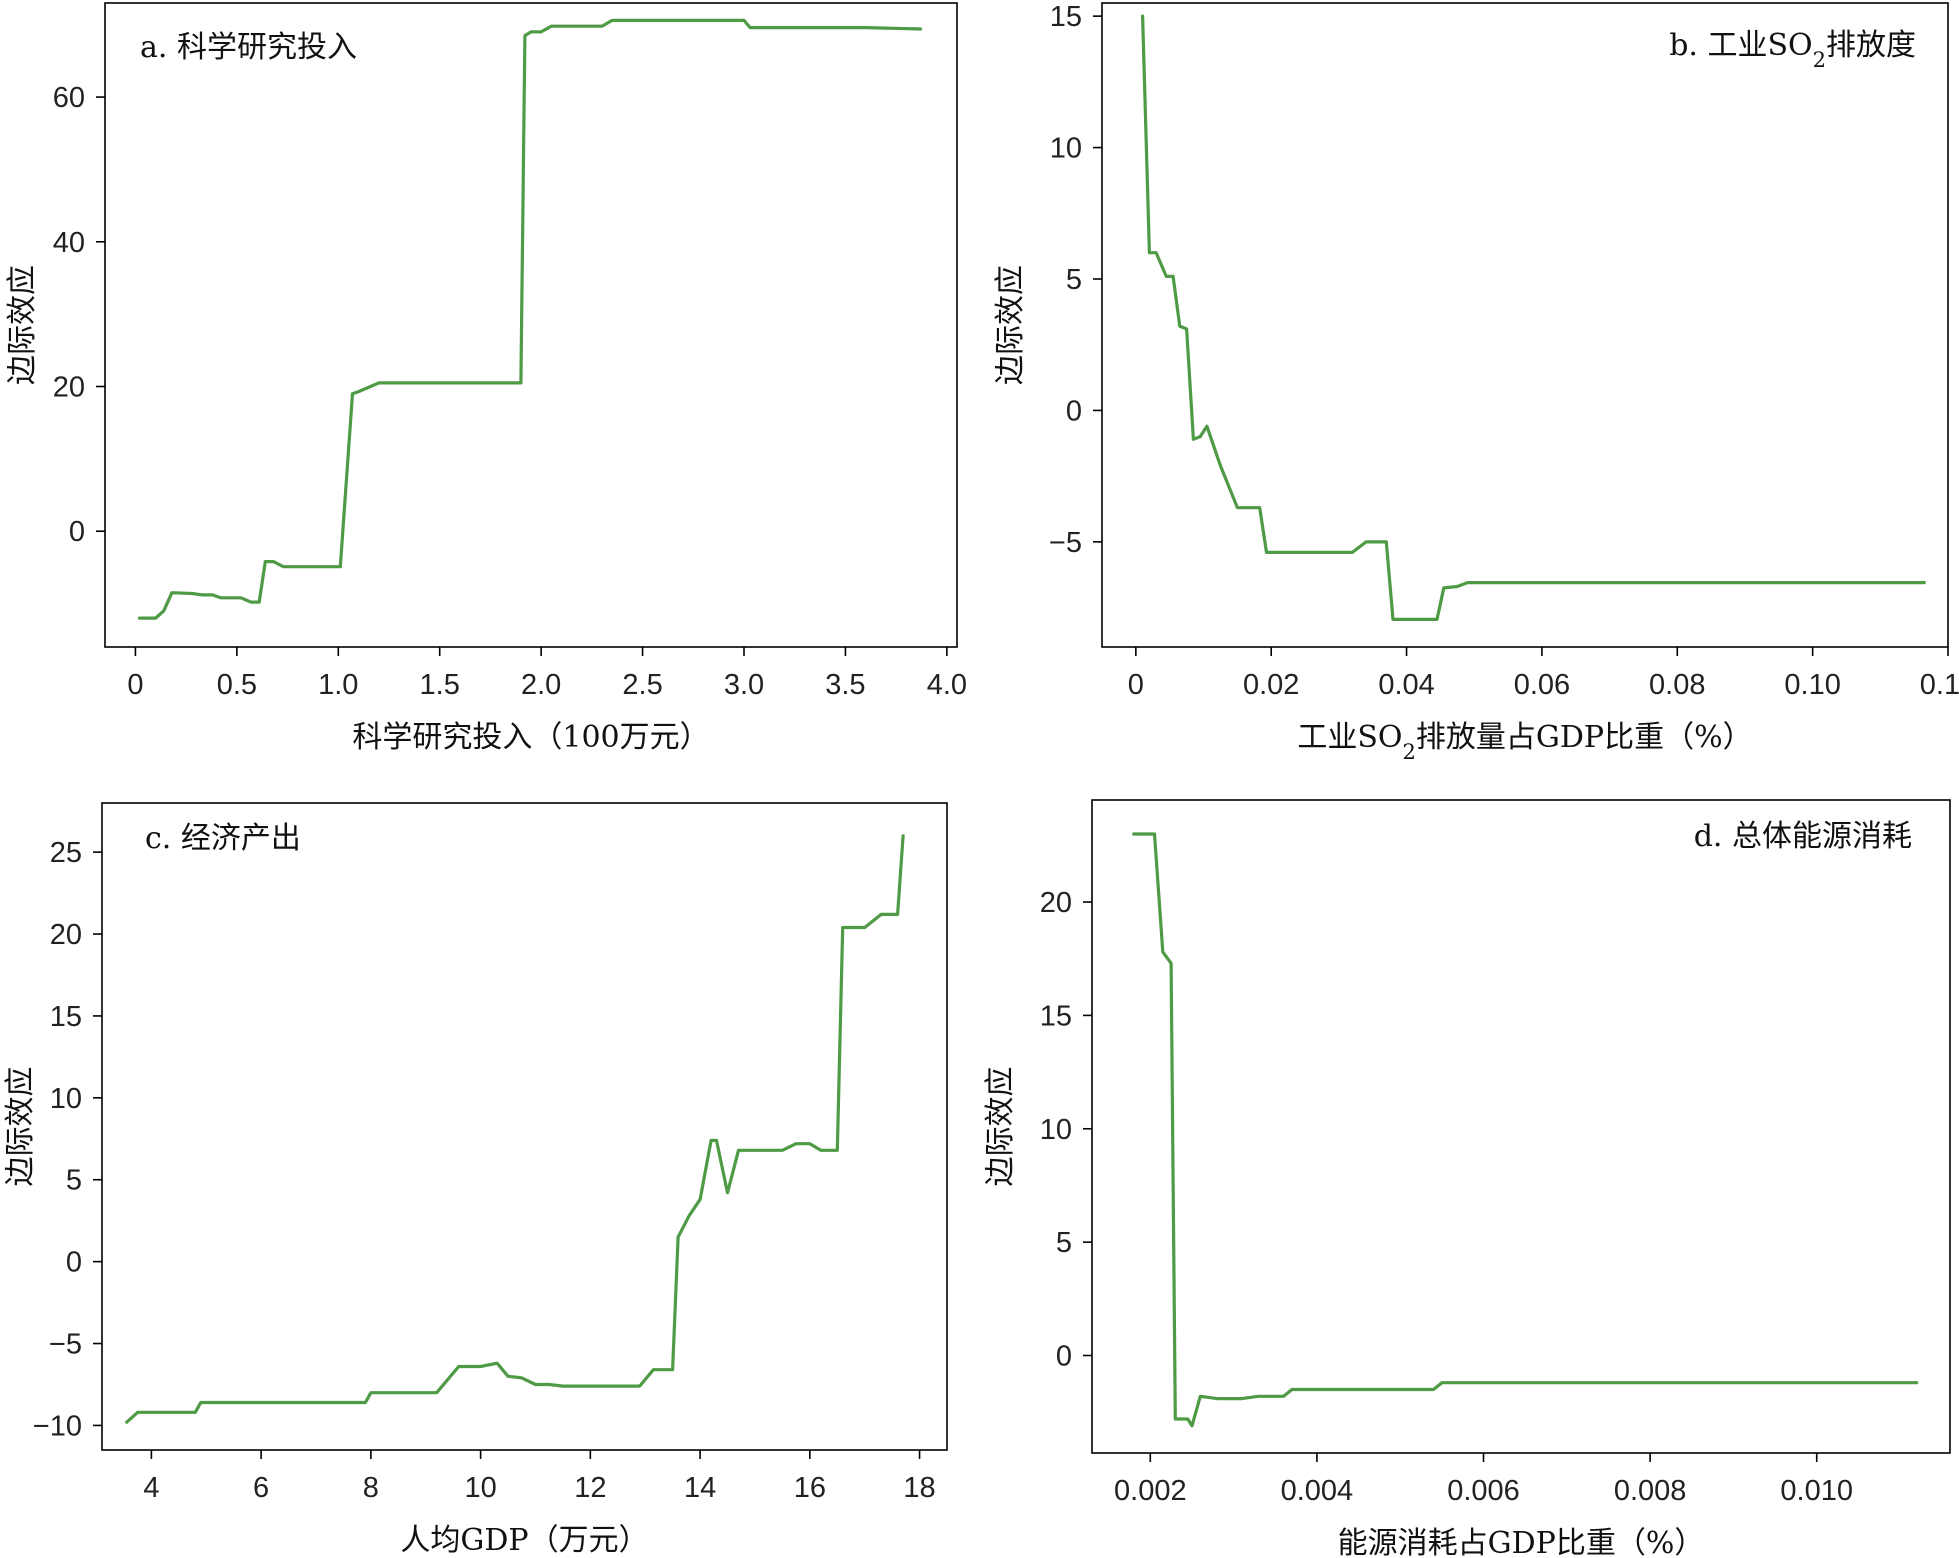 The width and height of the screenshot is (1959, 1558). What do you see at coordinates (1406, 685) in the screenshot?
I see `x-tick-label-b: 0.04` at bounding box center [1406, 685].